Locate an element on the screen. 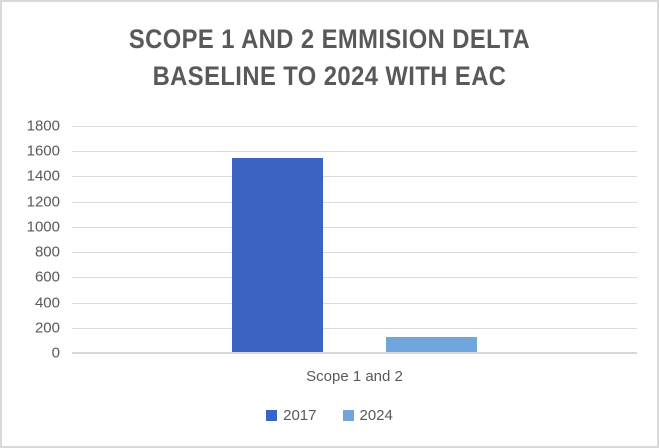  y-tick-label: 1200 is located at coordinates (43, 202).